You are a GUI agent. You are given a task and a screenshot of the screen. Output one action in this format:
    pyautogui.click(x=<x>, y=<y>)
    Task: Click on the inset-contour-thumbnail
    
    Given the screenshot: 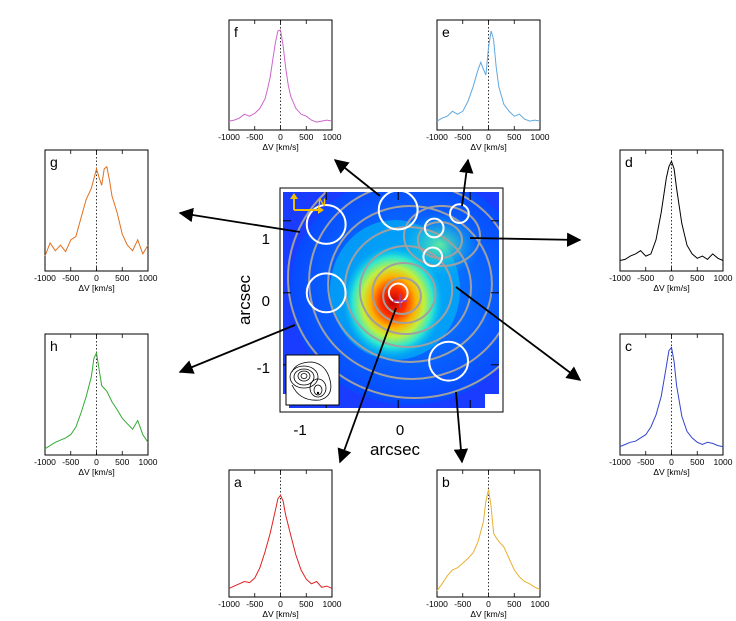 What is the action you would take?
    pyautogui.click(x=312, y=380)
    